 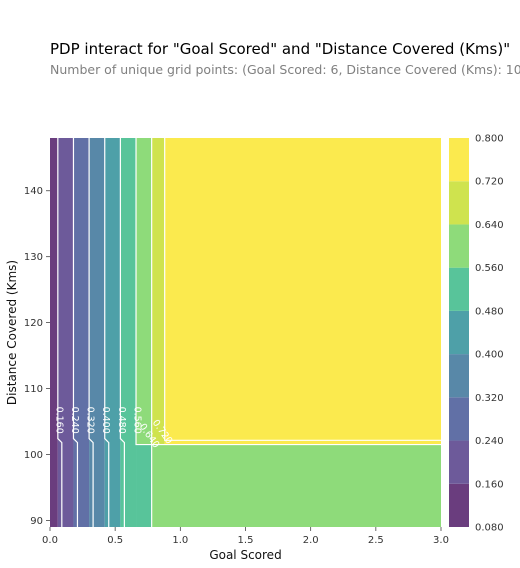 I want to click on x-tick-label: 1.5, so click(x=246, y=540).